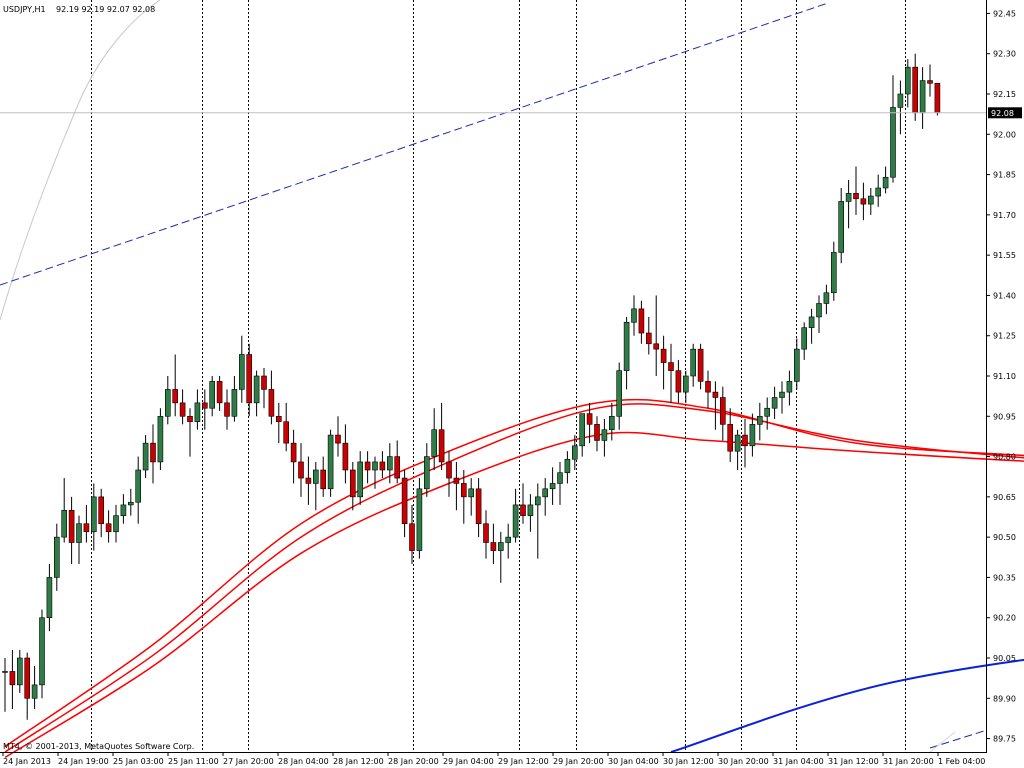 The width and height of the screenshot is (1024, 768). What do you see at coordinates (1004, 295) in the screenshot?
I see `price-tick-label-7: 91.40` at bounding box center [1004, 295].